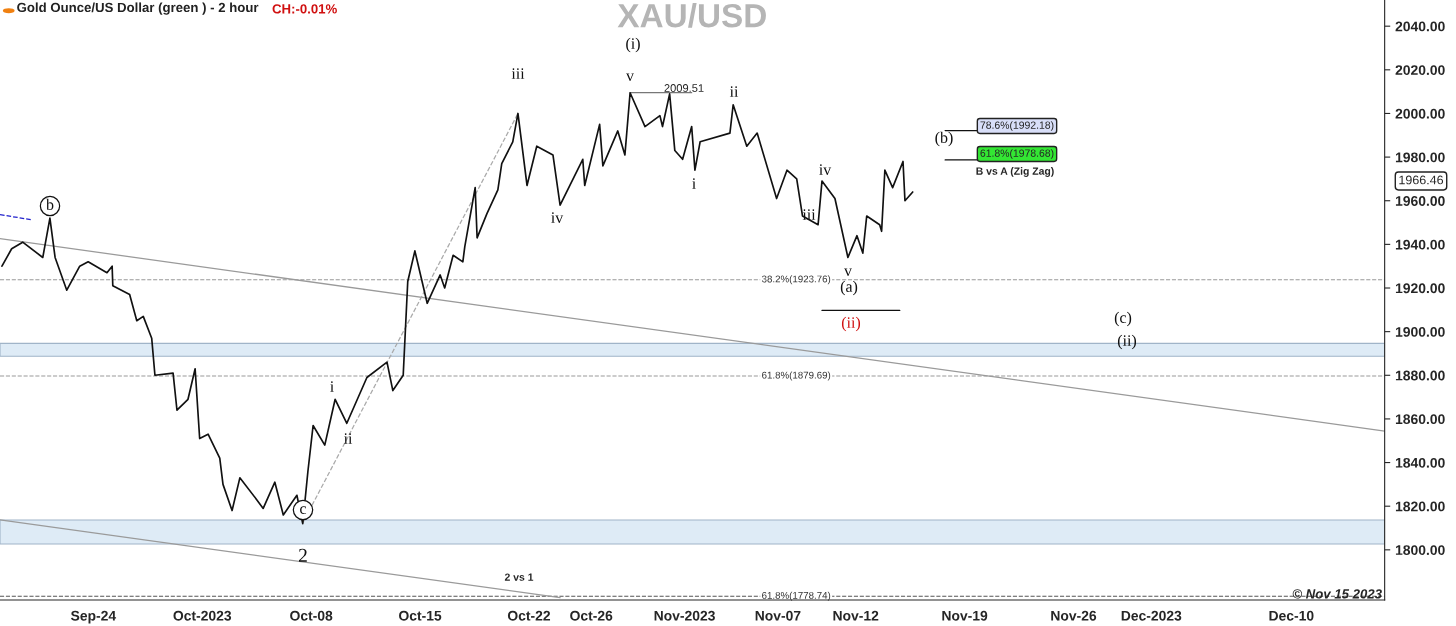  Describe the element at coordinates (138, 8) in the screenshot. I see `chart-subtitle: Gold Ounce/US Dollar (green ) - 2 hour` at that location.